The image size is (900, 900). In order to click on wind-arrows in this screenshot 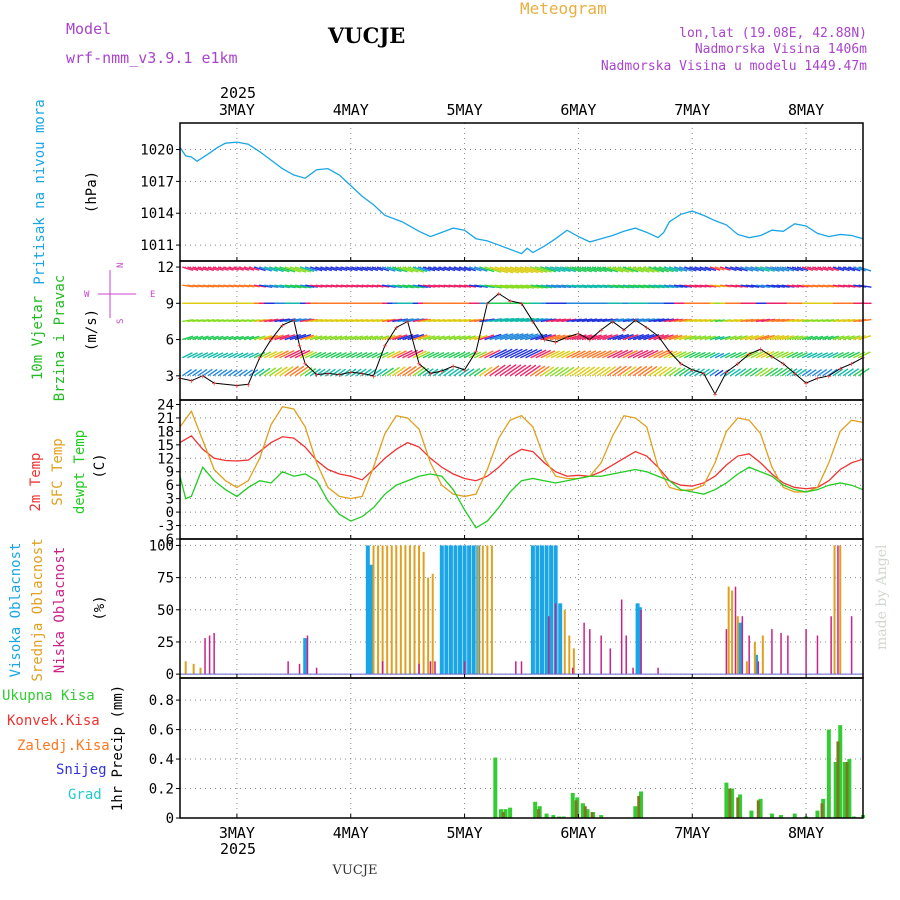, I will do `click(526, 321)`.